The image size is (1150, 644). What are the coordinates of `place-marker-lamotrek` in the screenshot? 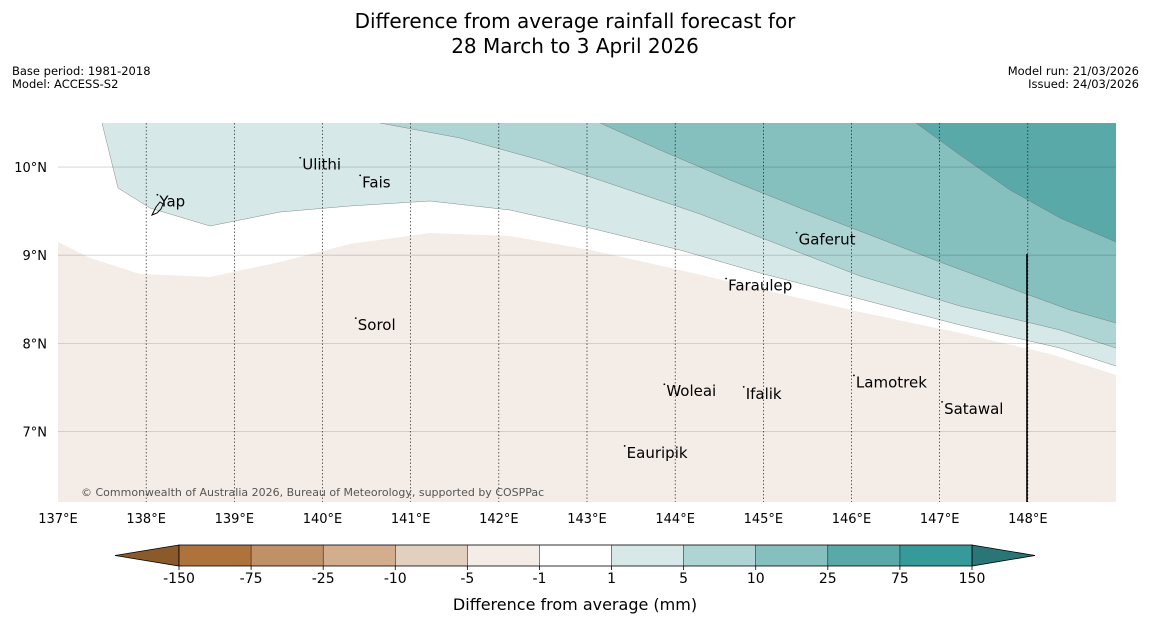 It's located at (854, 375).